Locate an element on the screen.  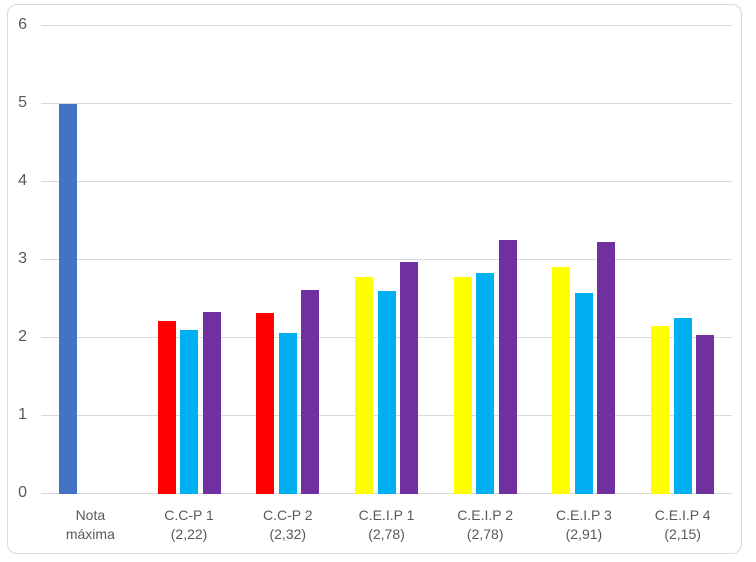
y-tick-label-1: 1 is located at coordinates (22, 414).